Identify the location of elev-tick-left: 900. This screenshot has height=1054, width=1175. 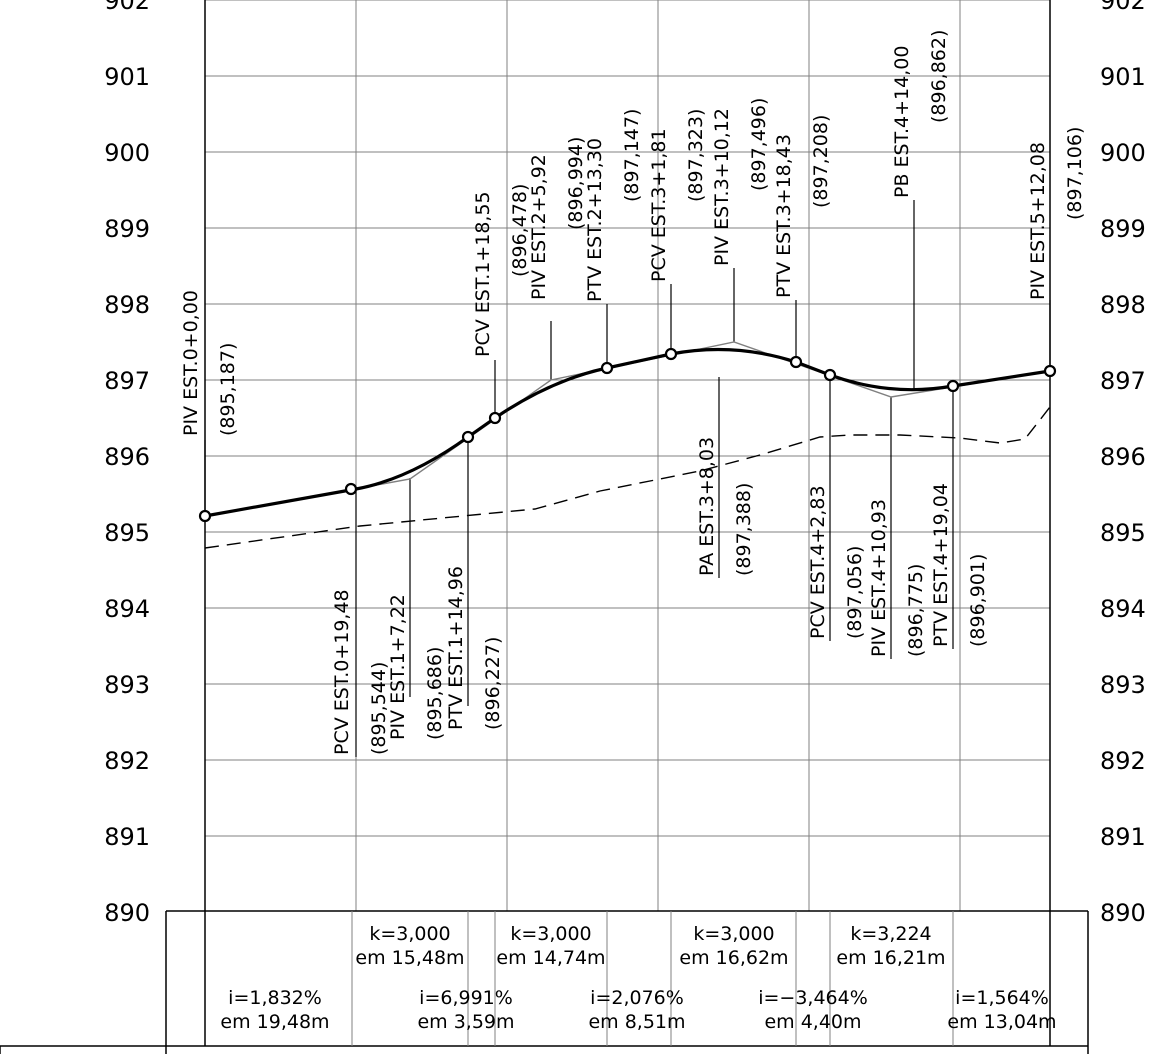
(127, 153).